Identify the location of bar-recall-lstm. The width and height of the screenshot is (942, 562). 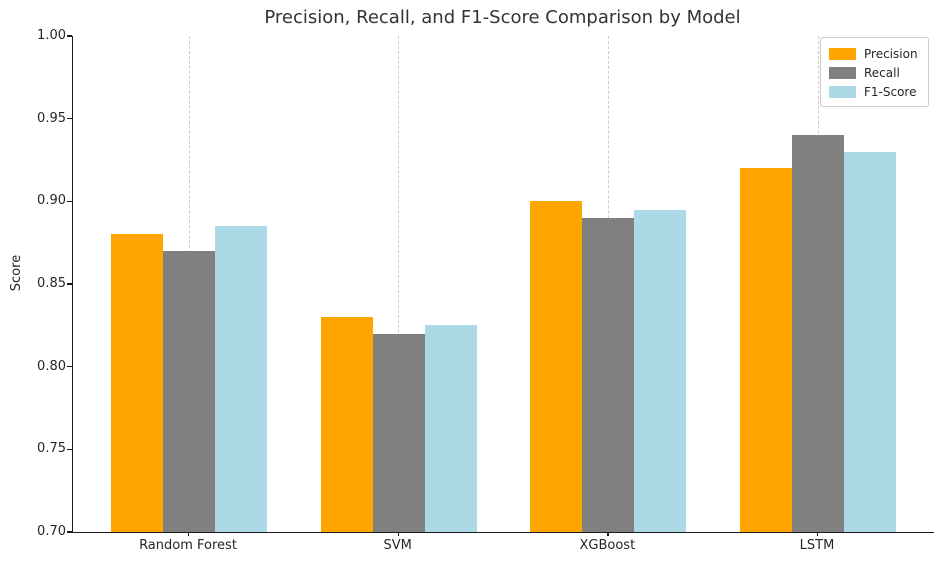
(818, 333).